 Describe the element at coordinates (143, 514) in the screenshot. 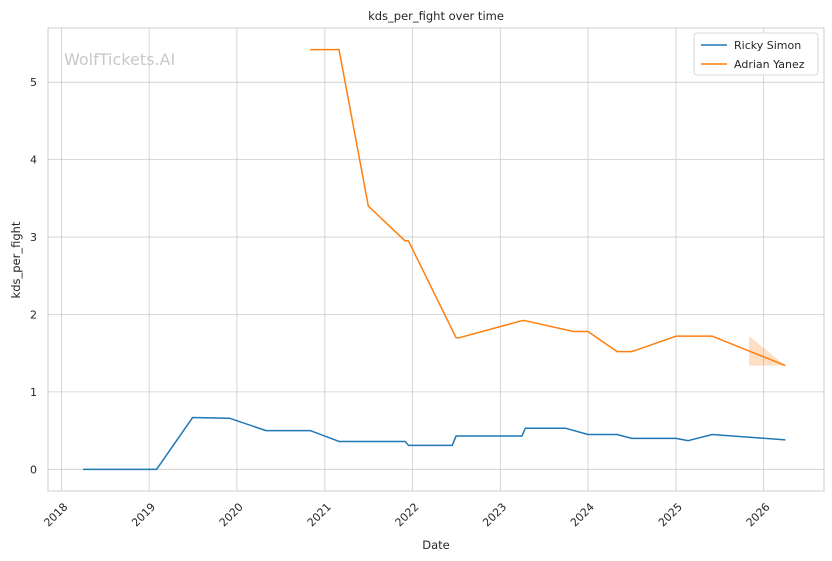

I see `x-tick-2019: 2019` at that location.